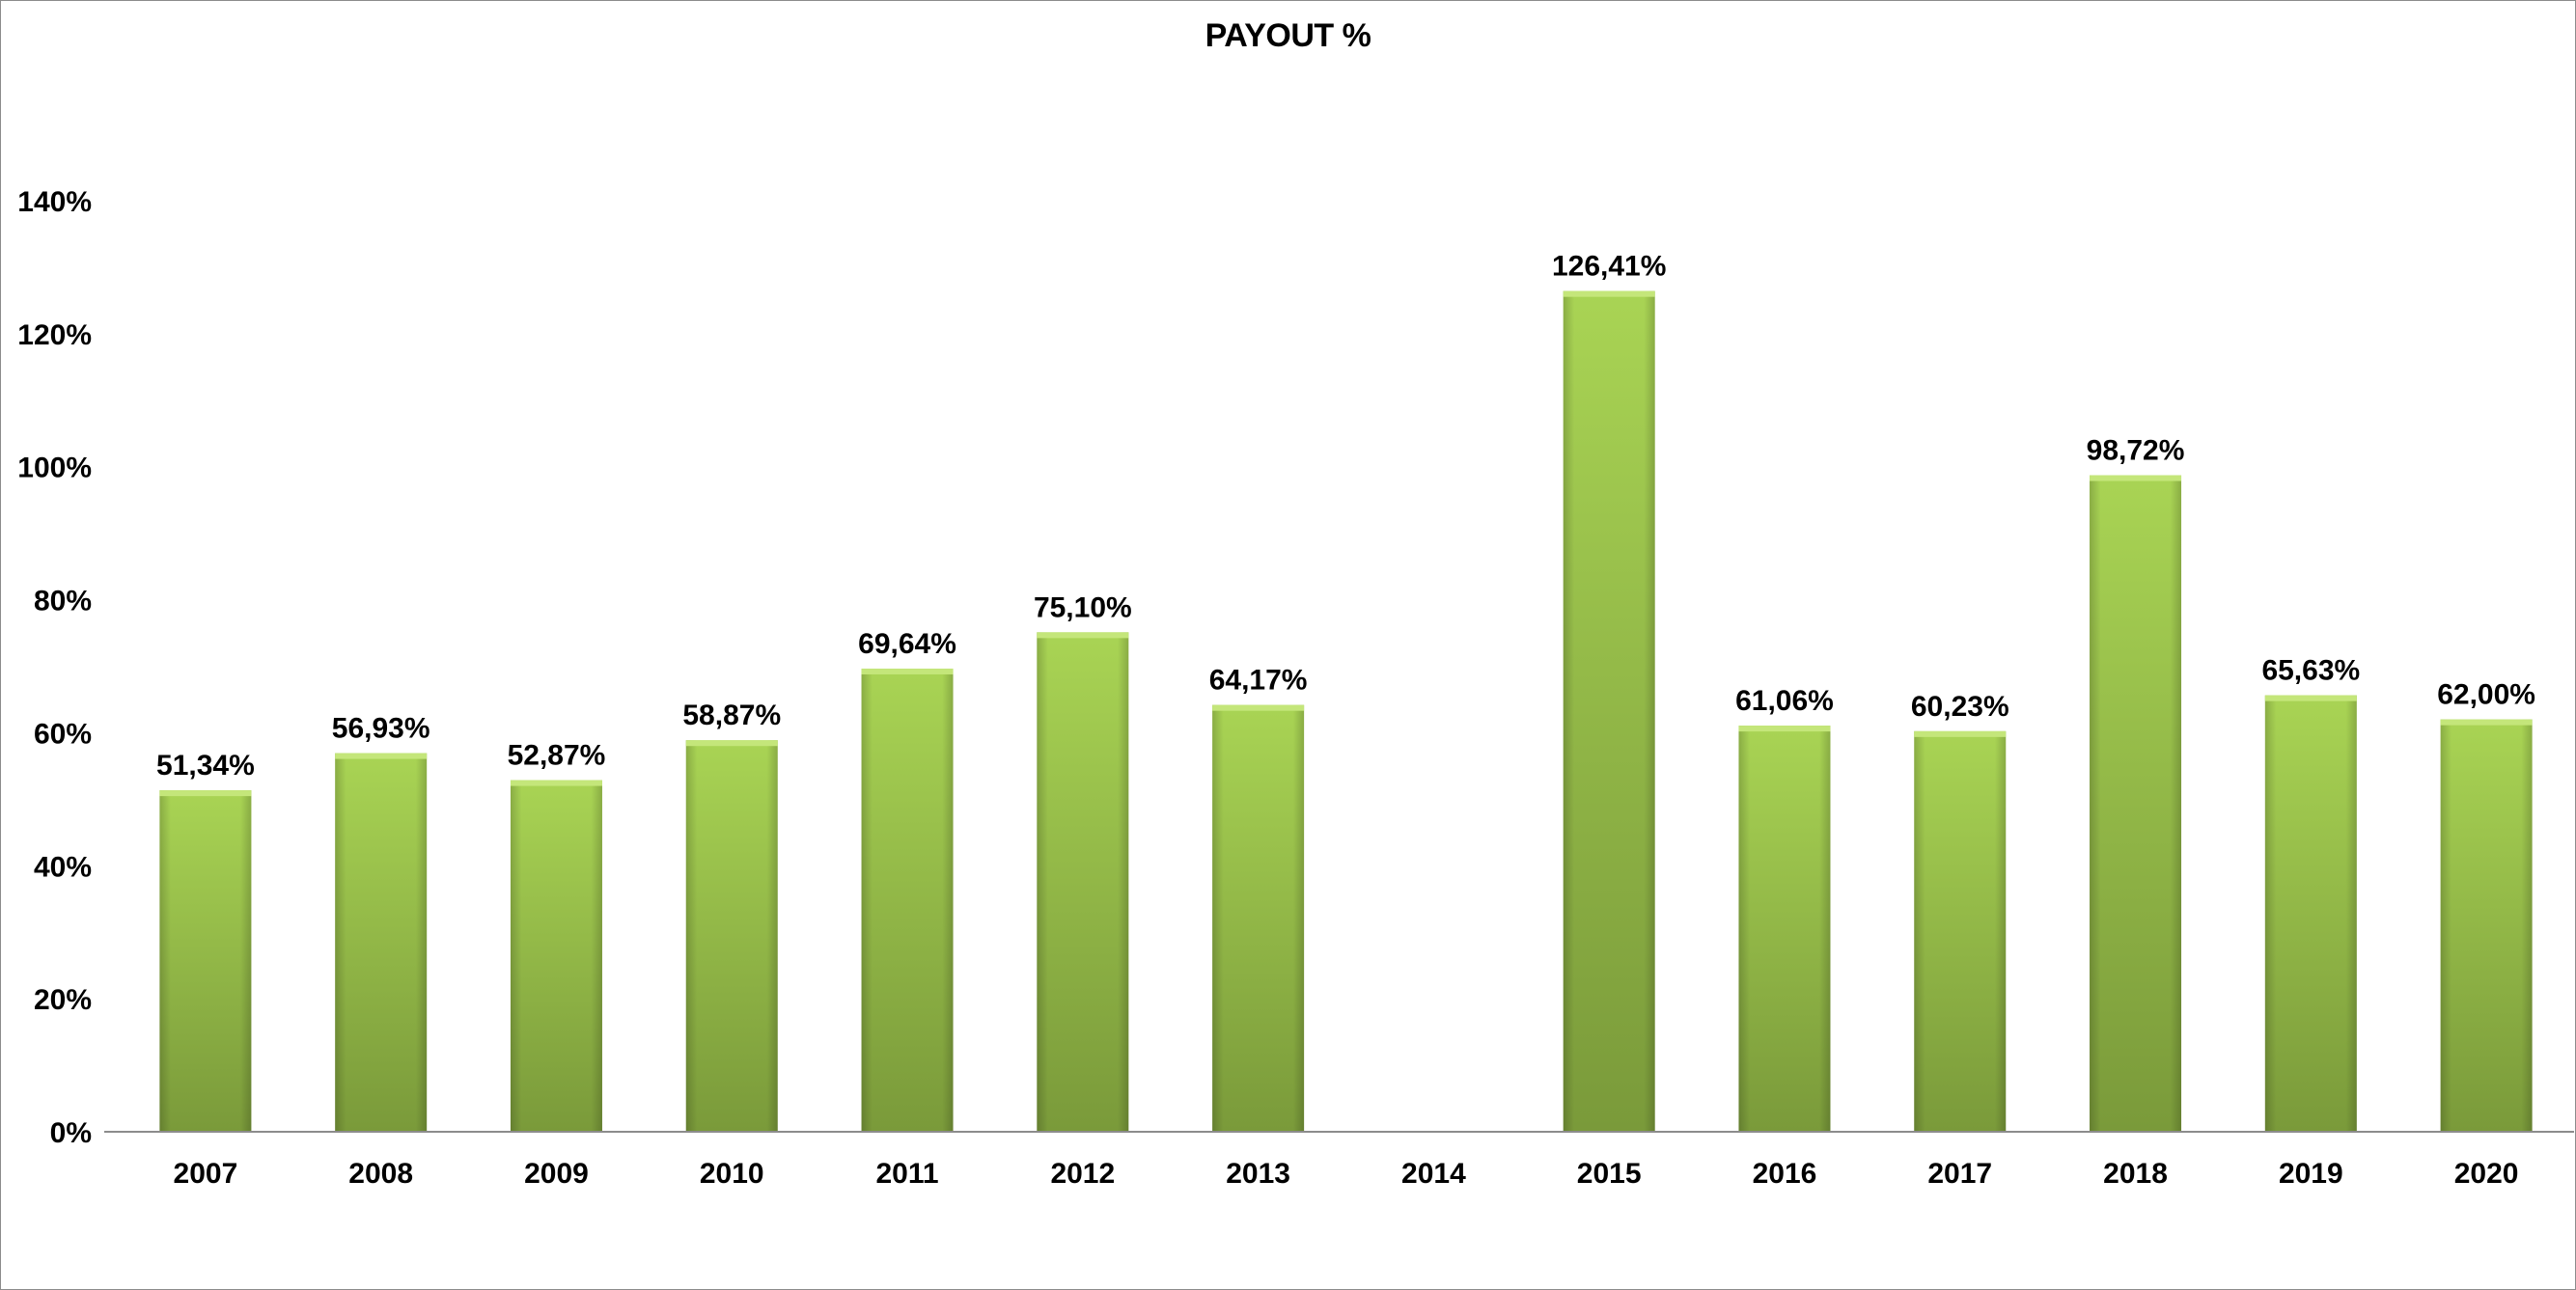 The height and width of the screenshot is (1290, 2576). Describe the element at coordinates (380, 1174) in the screenshot. I see `x-tick-label: 2008` at that location.